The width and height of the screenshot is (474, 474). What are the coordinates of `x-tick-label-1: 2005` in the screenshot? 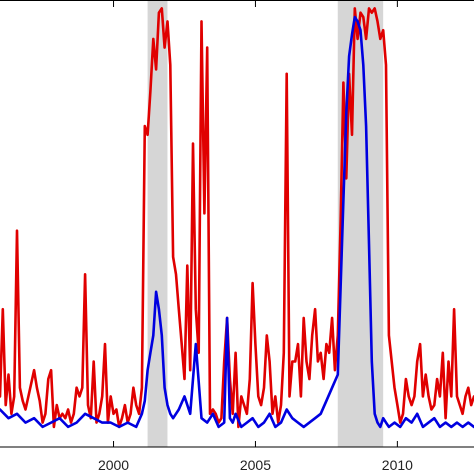 It's located at (255, 465).